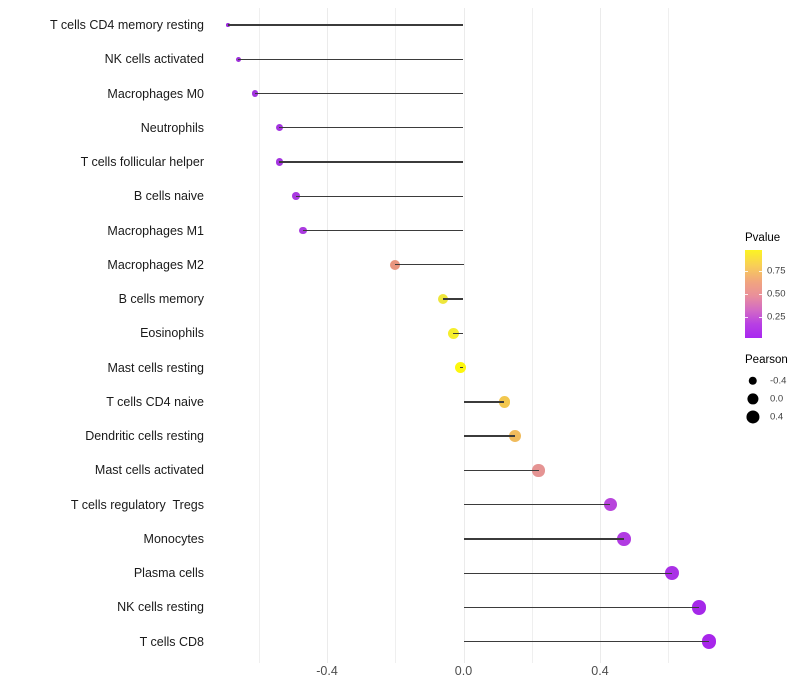 The width and height of the screenshot is (800, 700). I want to click on pvalue-gradient-bar, so click(753, 294).